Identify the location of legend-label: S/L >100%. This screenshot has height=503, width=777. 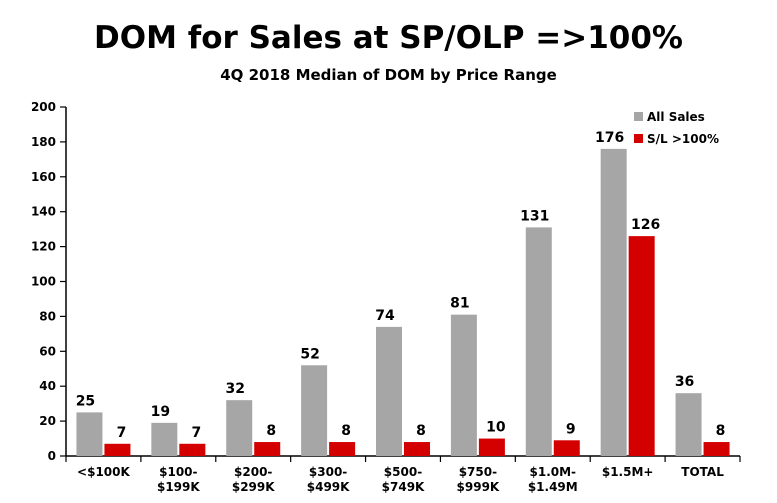
(683, 139).